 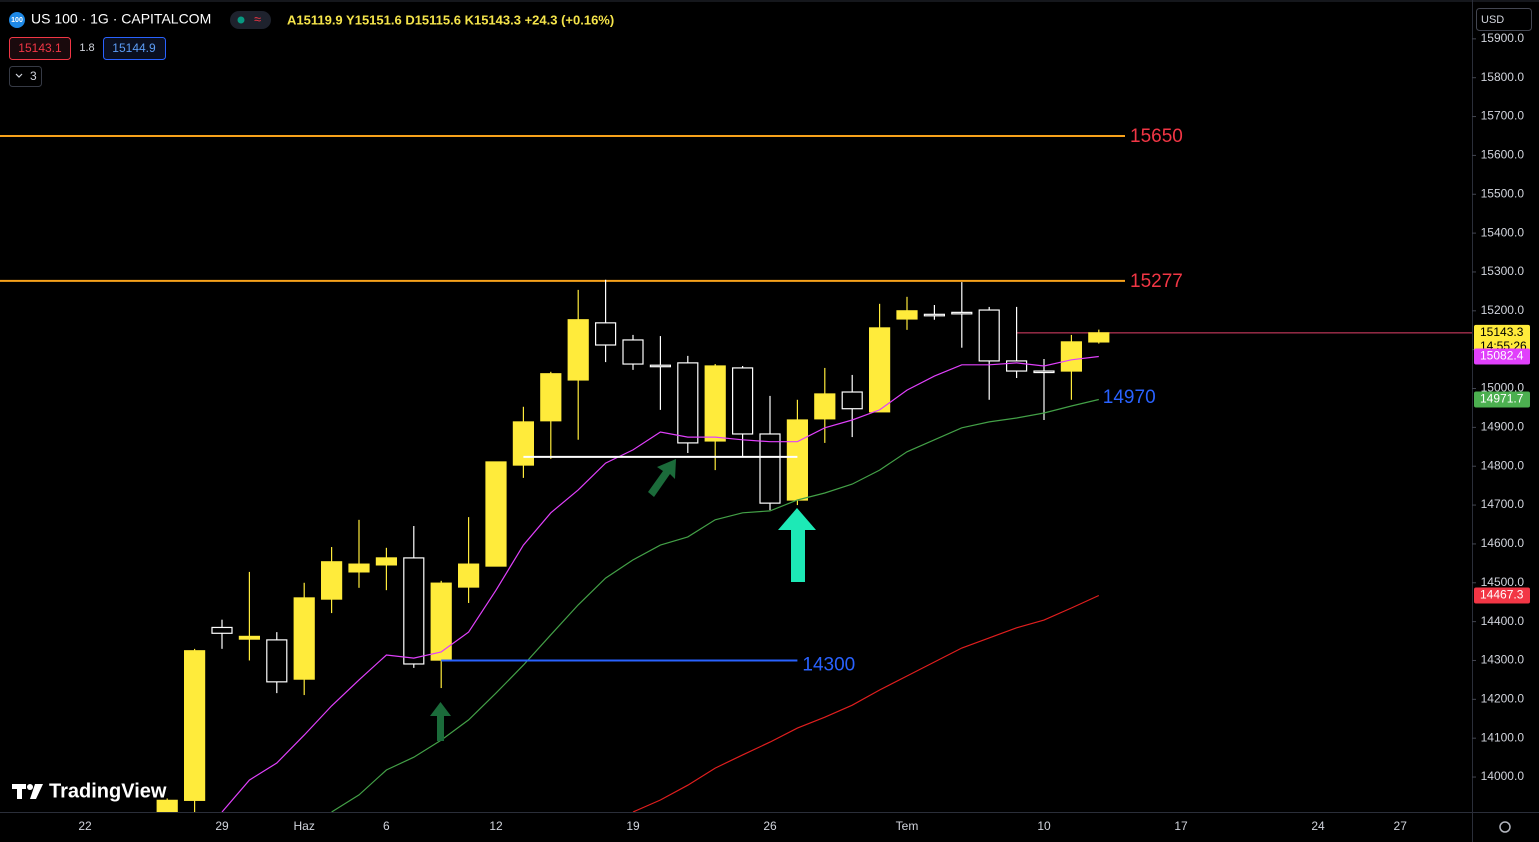 What do you see at coordinates (1503, 660) in the screenshot?
I see `y-tick-label: 14300.0` at bounding box center [1503, 660].